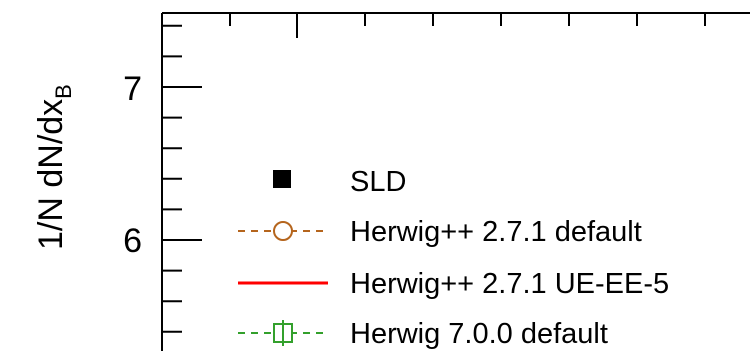 This screenshot has height=351, width=750. I want to click on legend-label-herwig-271-default: Herwig++ 2.7.1 default, so click(496, 232).